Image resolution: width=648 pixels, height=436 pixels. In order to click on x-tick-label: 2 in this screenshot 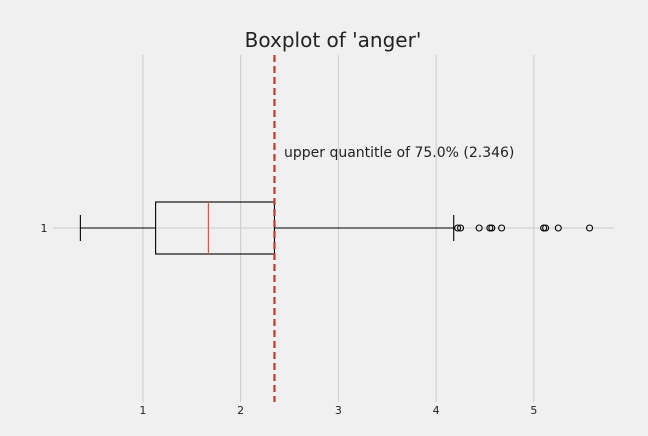, I will do `click(240, 410)`.